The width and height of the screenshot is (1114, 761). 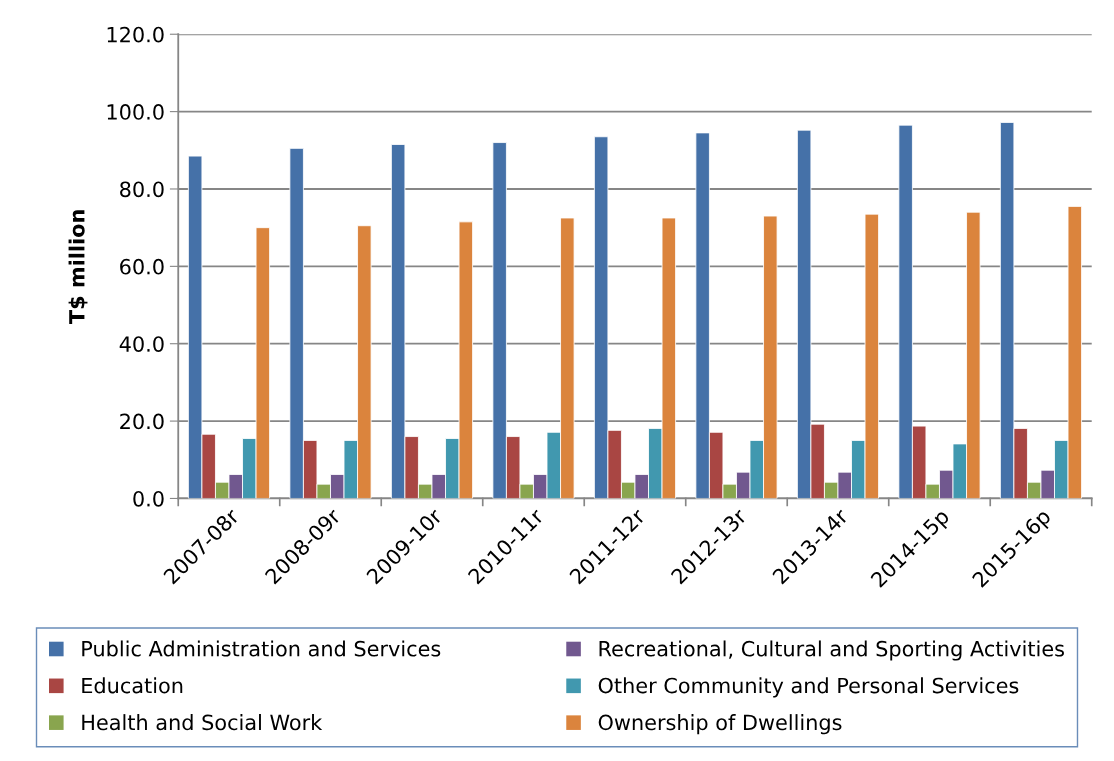 I want to click on legend-label: Recreational, Cultural and Sporting Activities, so click(x=831, y=650).